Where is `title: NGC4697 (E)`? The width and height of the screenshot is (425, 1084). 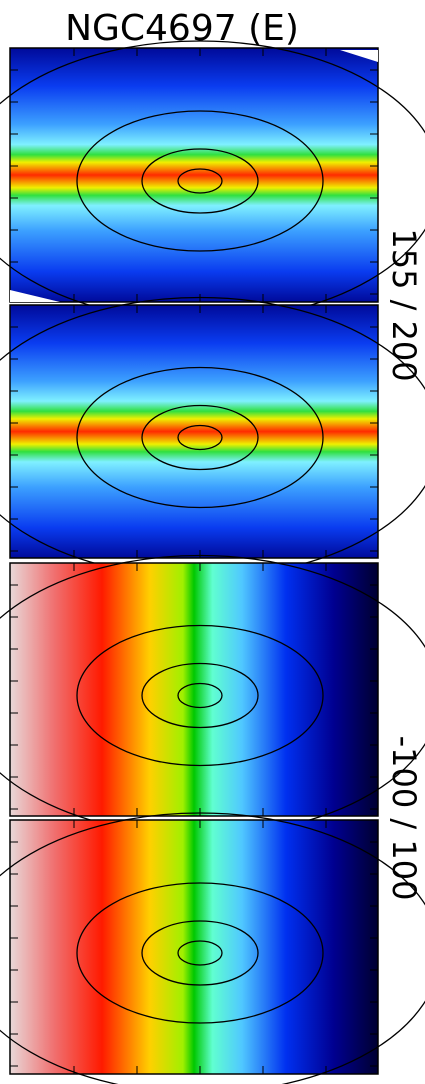 title: NGC4697 (E) is located at coordinates (182, 28).